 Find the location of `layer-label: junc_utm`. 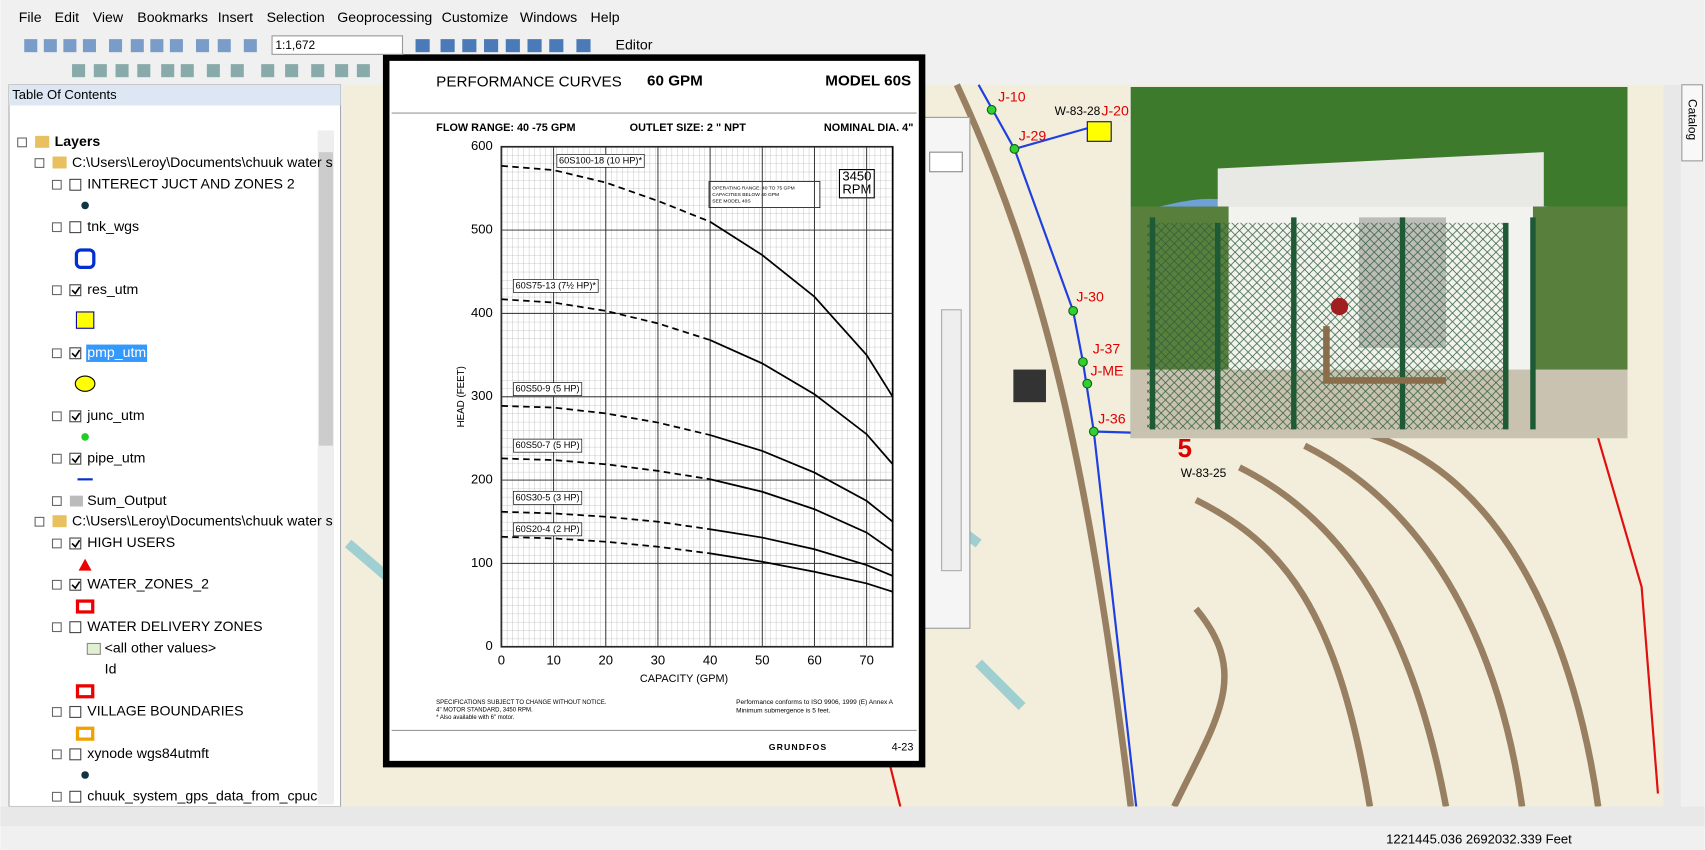

layer-label: junc_utm is located at coordinates (115, 415).